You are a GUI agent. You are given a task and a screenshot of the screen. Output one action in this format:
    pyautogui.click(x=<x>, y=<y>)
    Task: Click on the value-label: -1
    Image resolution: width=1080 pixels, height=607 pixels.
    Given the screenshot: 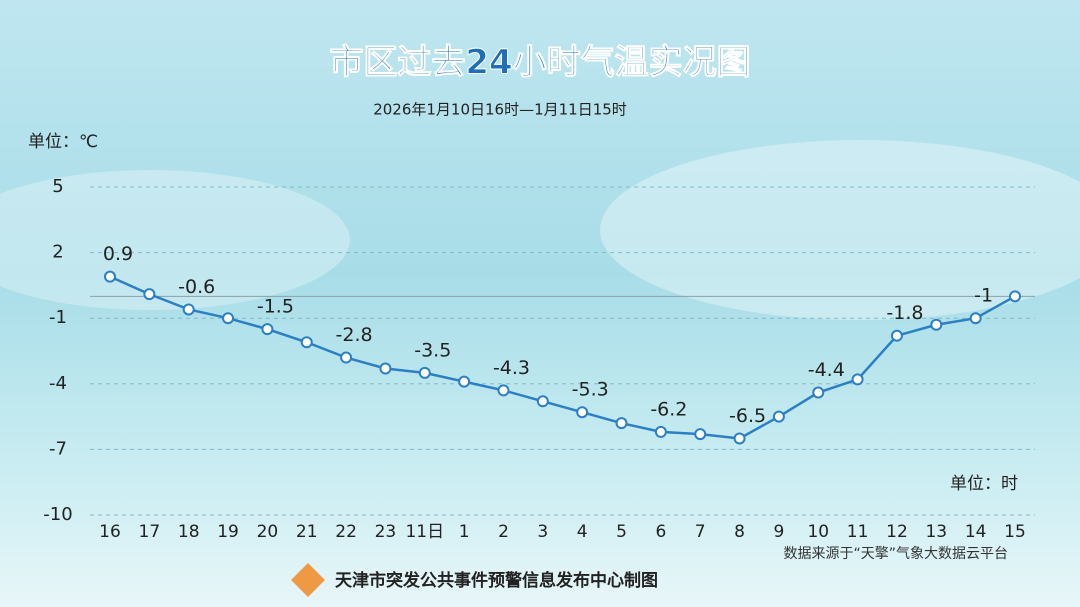 What is the action you would take?
    pyautogui.click(x=983, y=296)
    